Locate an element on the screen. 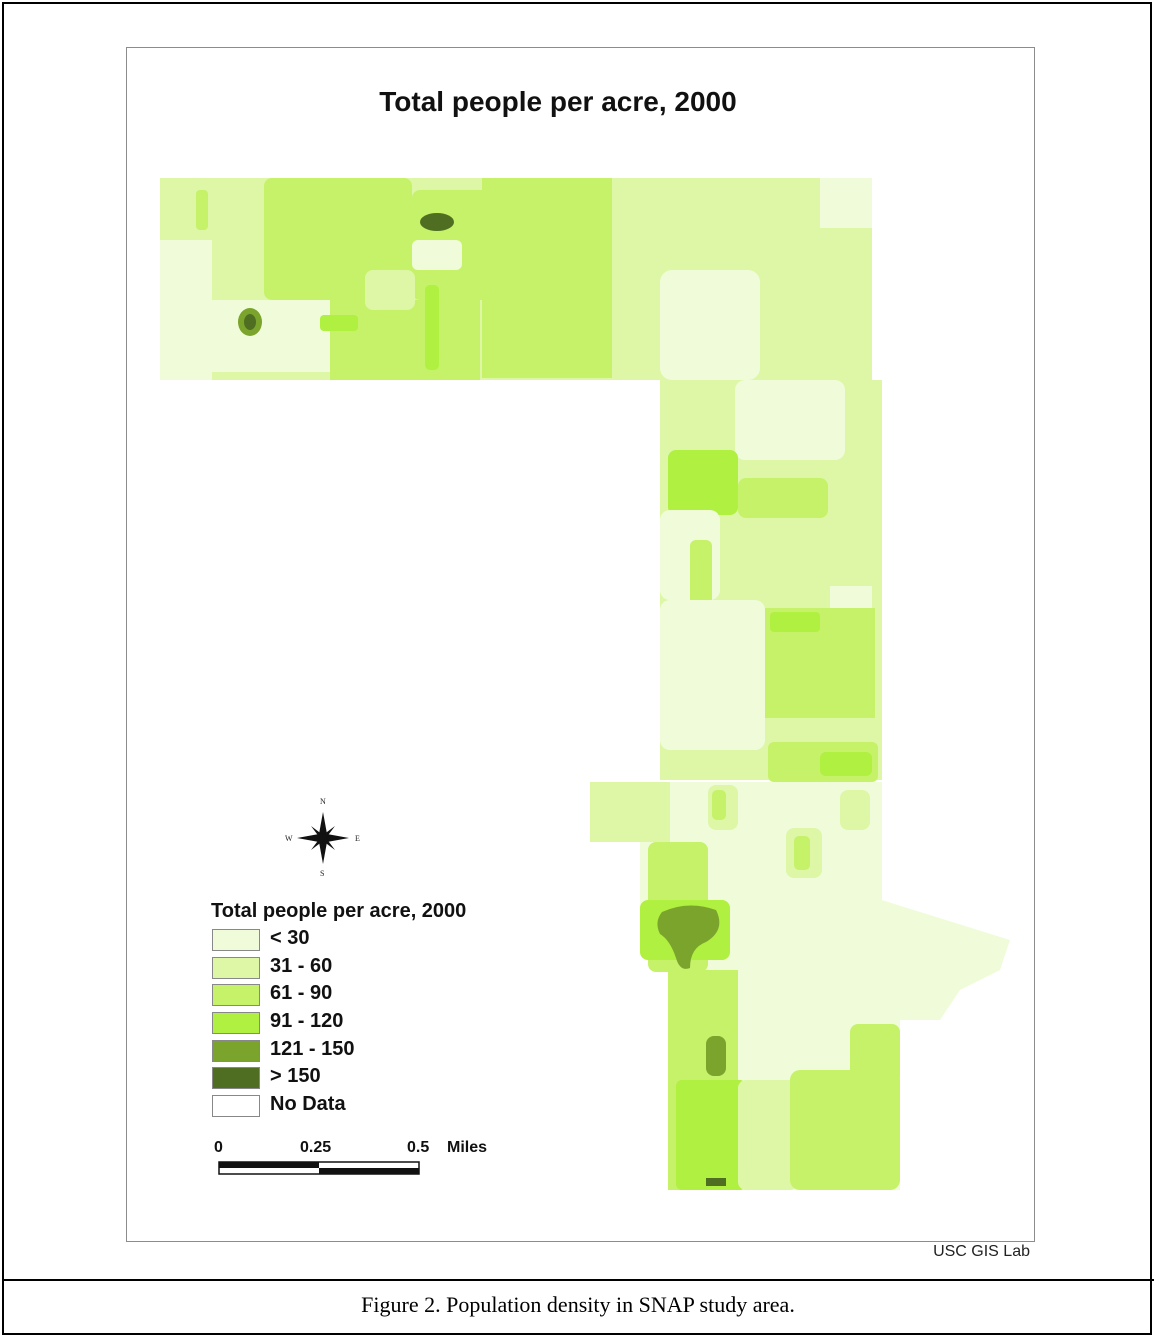 The height and width of the screenshot is (1339, 1156). scale-unit-label: Miles is located at coordinates (467, 1147).